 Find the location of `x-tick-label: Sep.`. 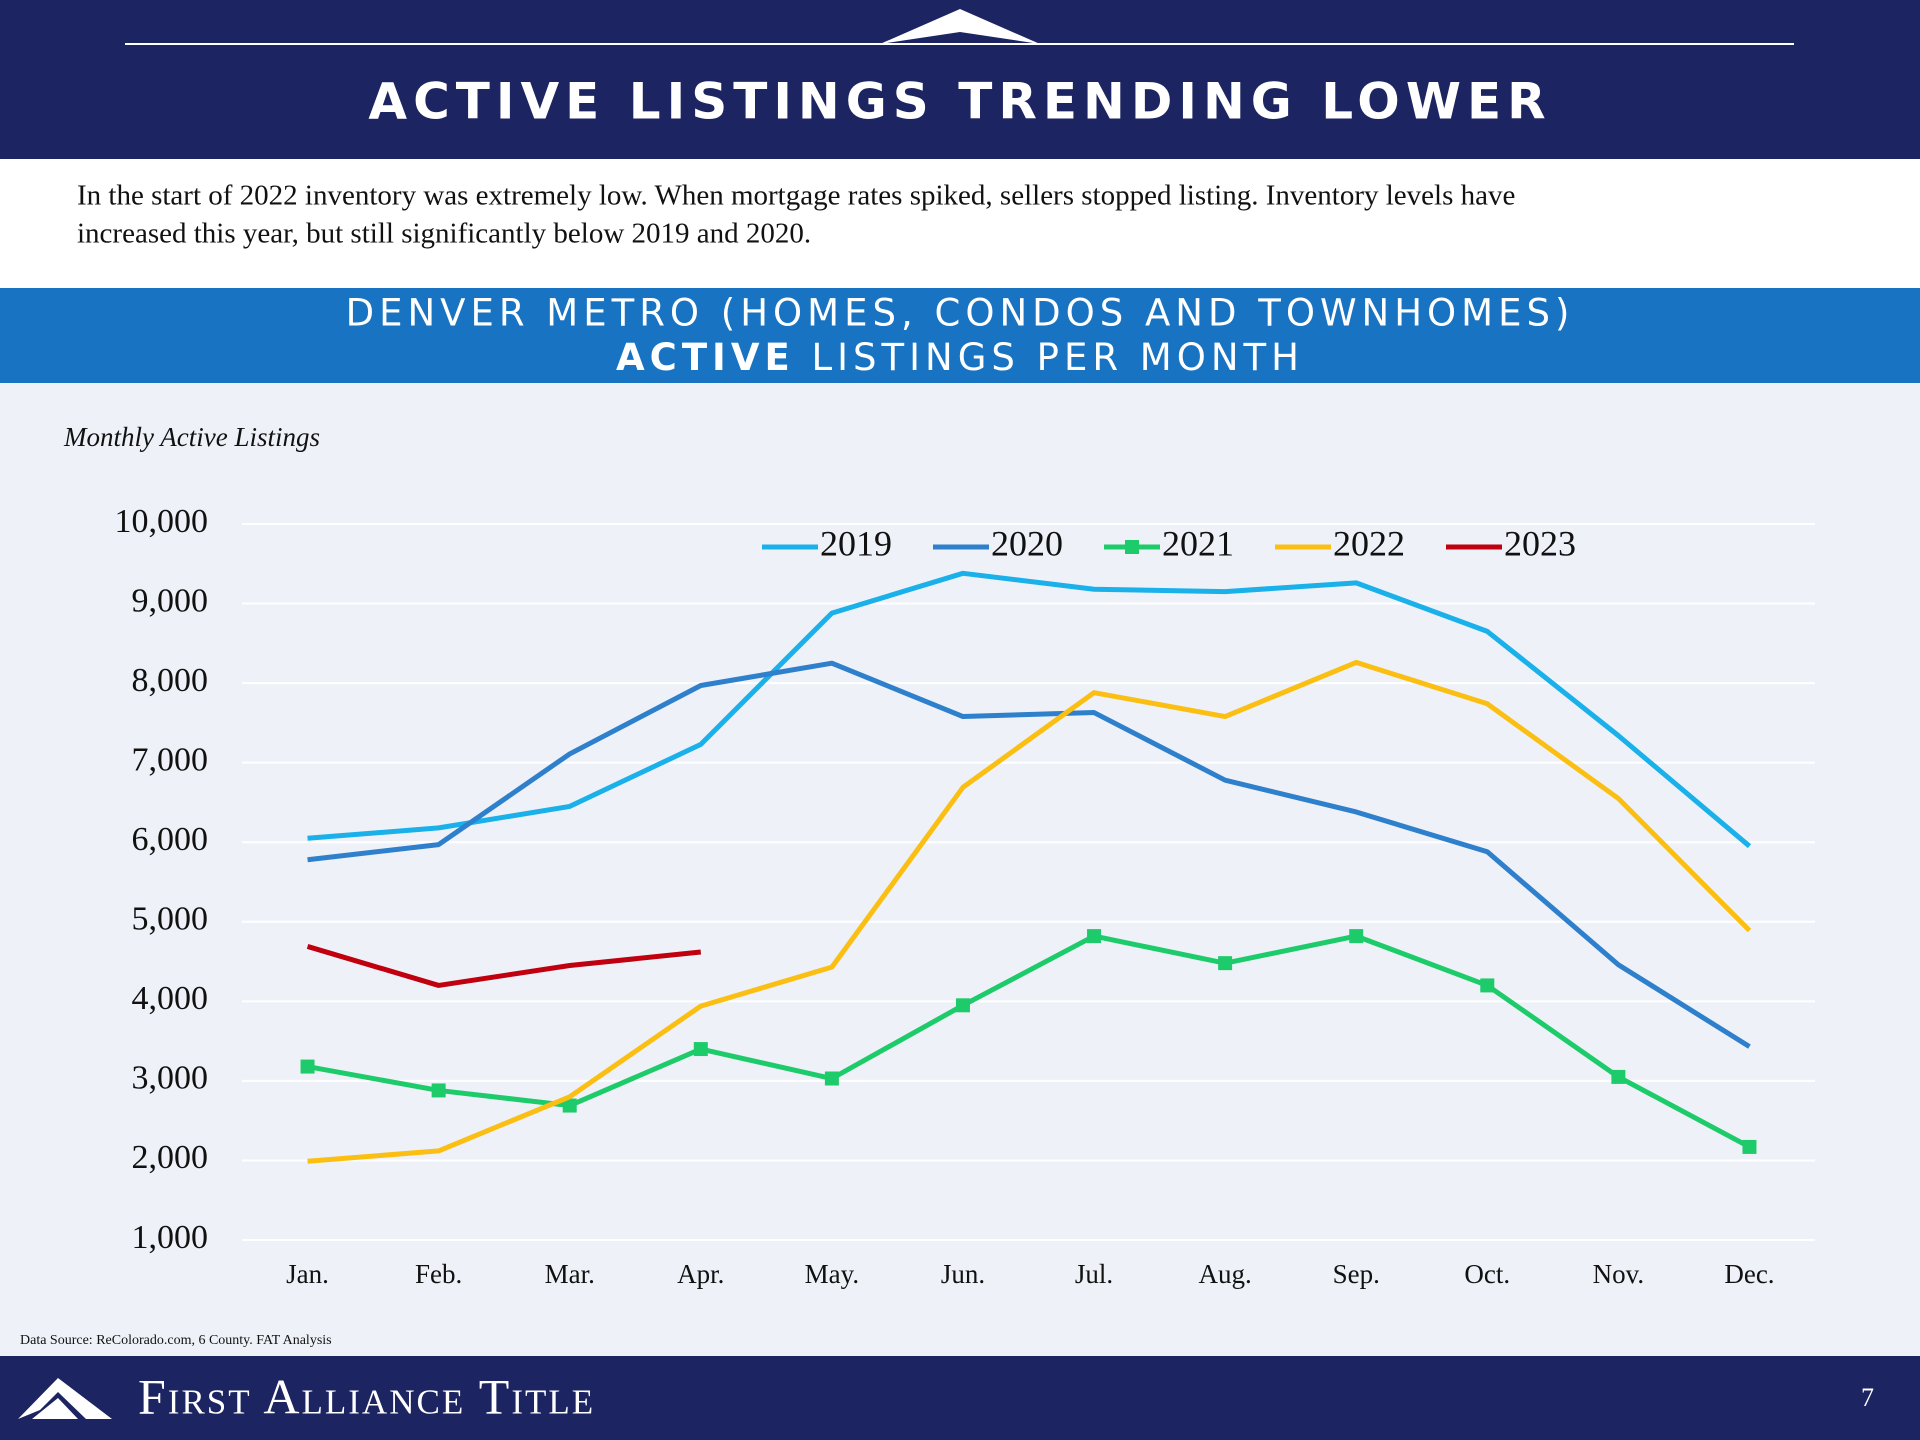

x-tick-label: Sep. is located at coordinates (1356, 1274).